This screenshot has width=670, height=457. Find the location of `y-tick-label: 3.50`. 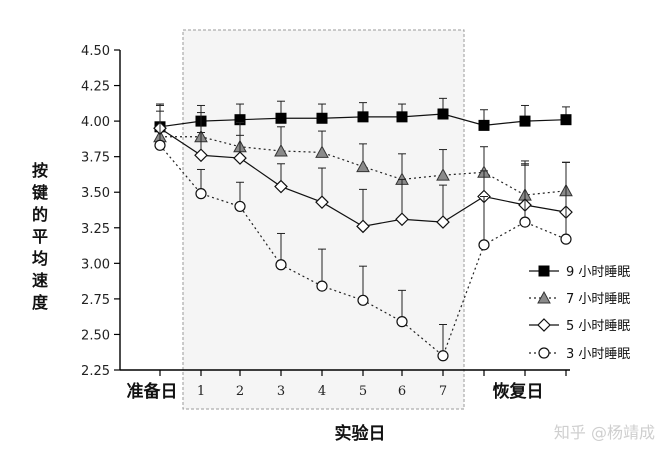

y-tick-label: 3.50 is located at coordinates (95, 193).